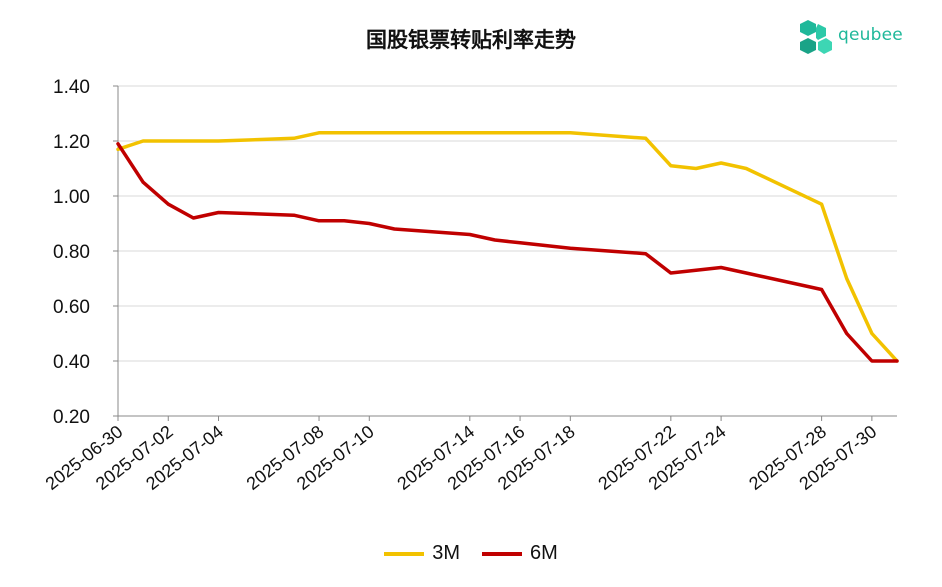 This screenshot has height=587, width=942. I want to click on y-tick-label: 0.60, so click(71, 307).